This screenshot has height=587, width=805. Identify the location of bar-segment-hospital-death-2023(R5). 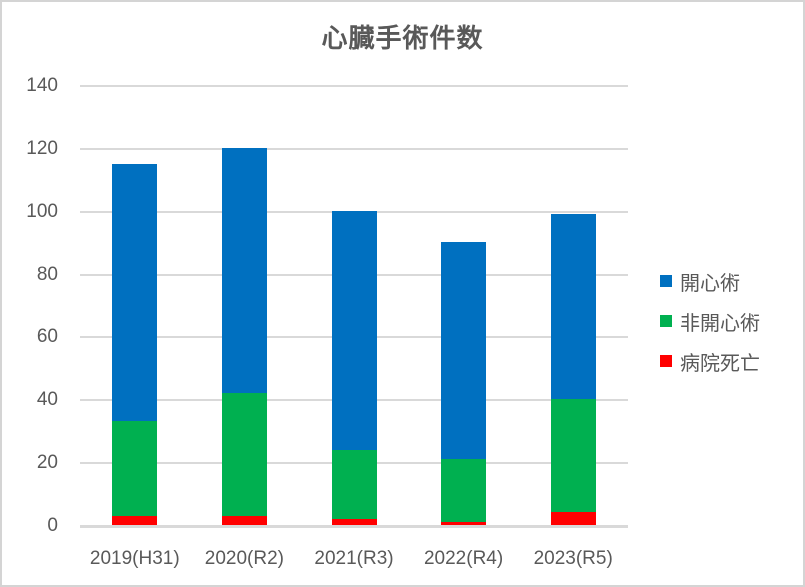
(573, 518).